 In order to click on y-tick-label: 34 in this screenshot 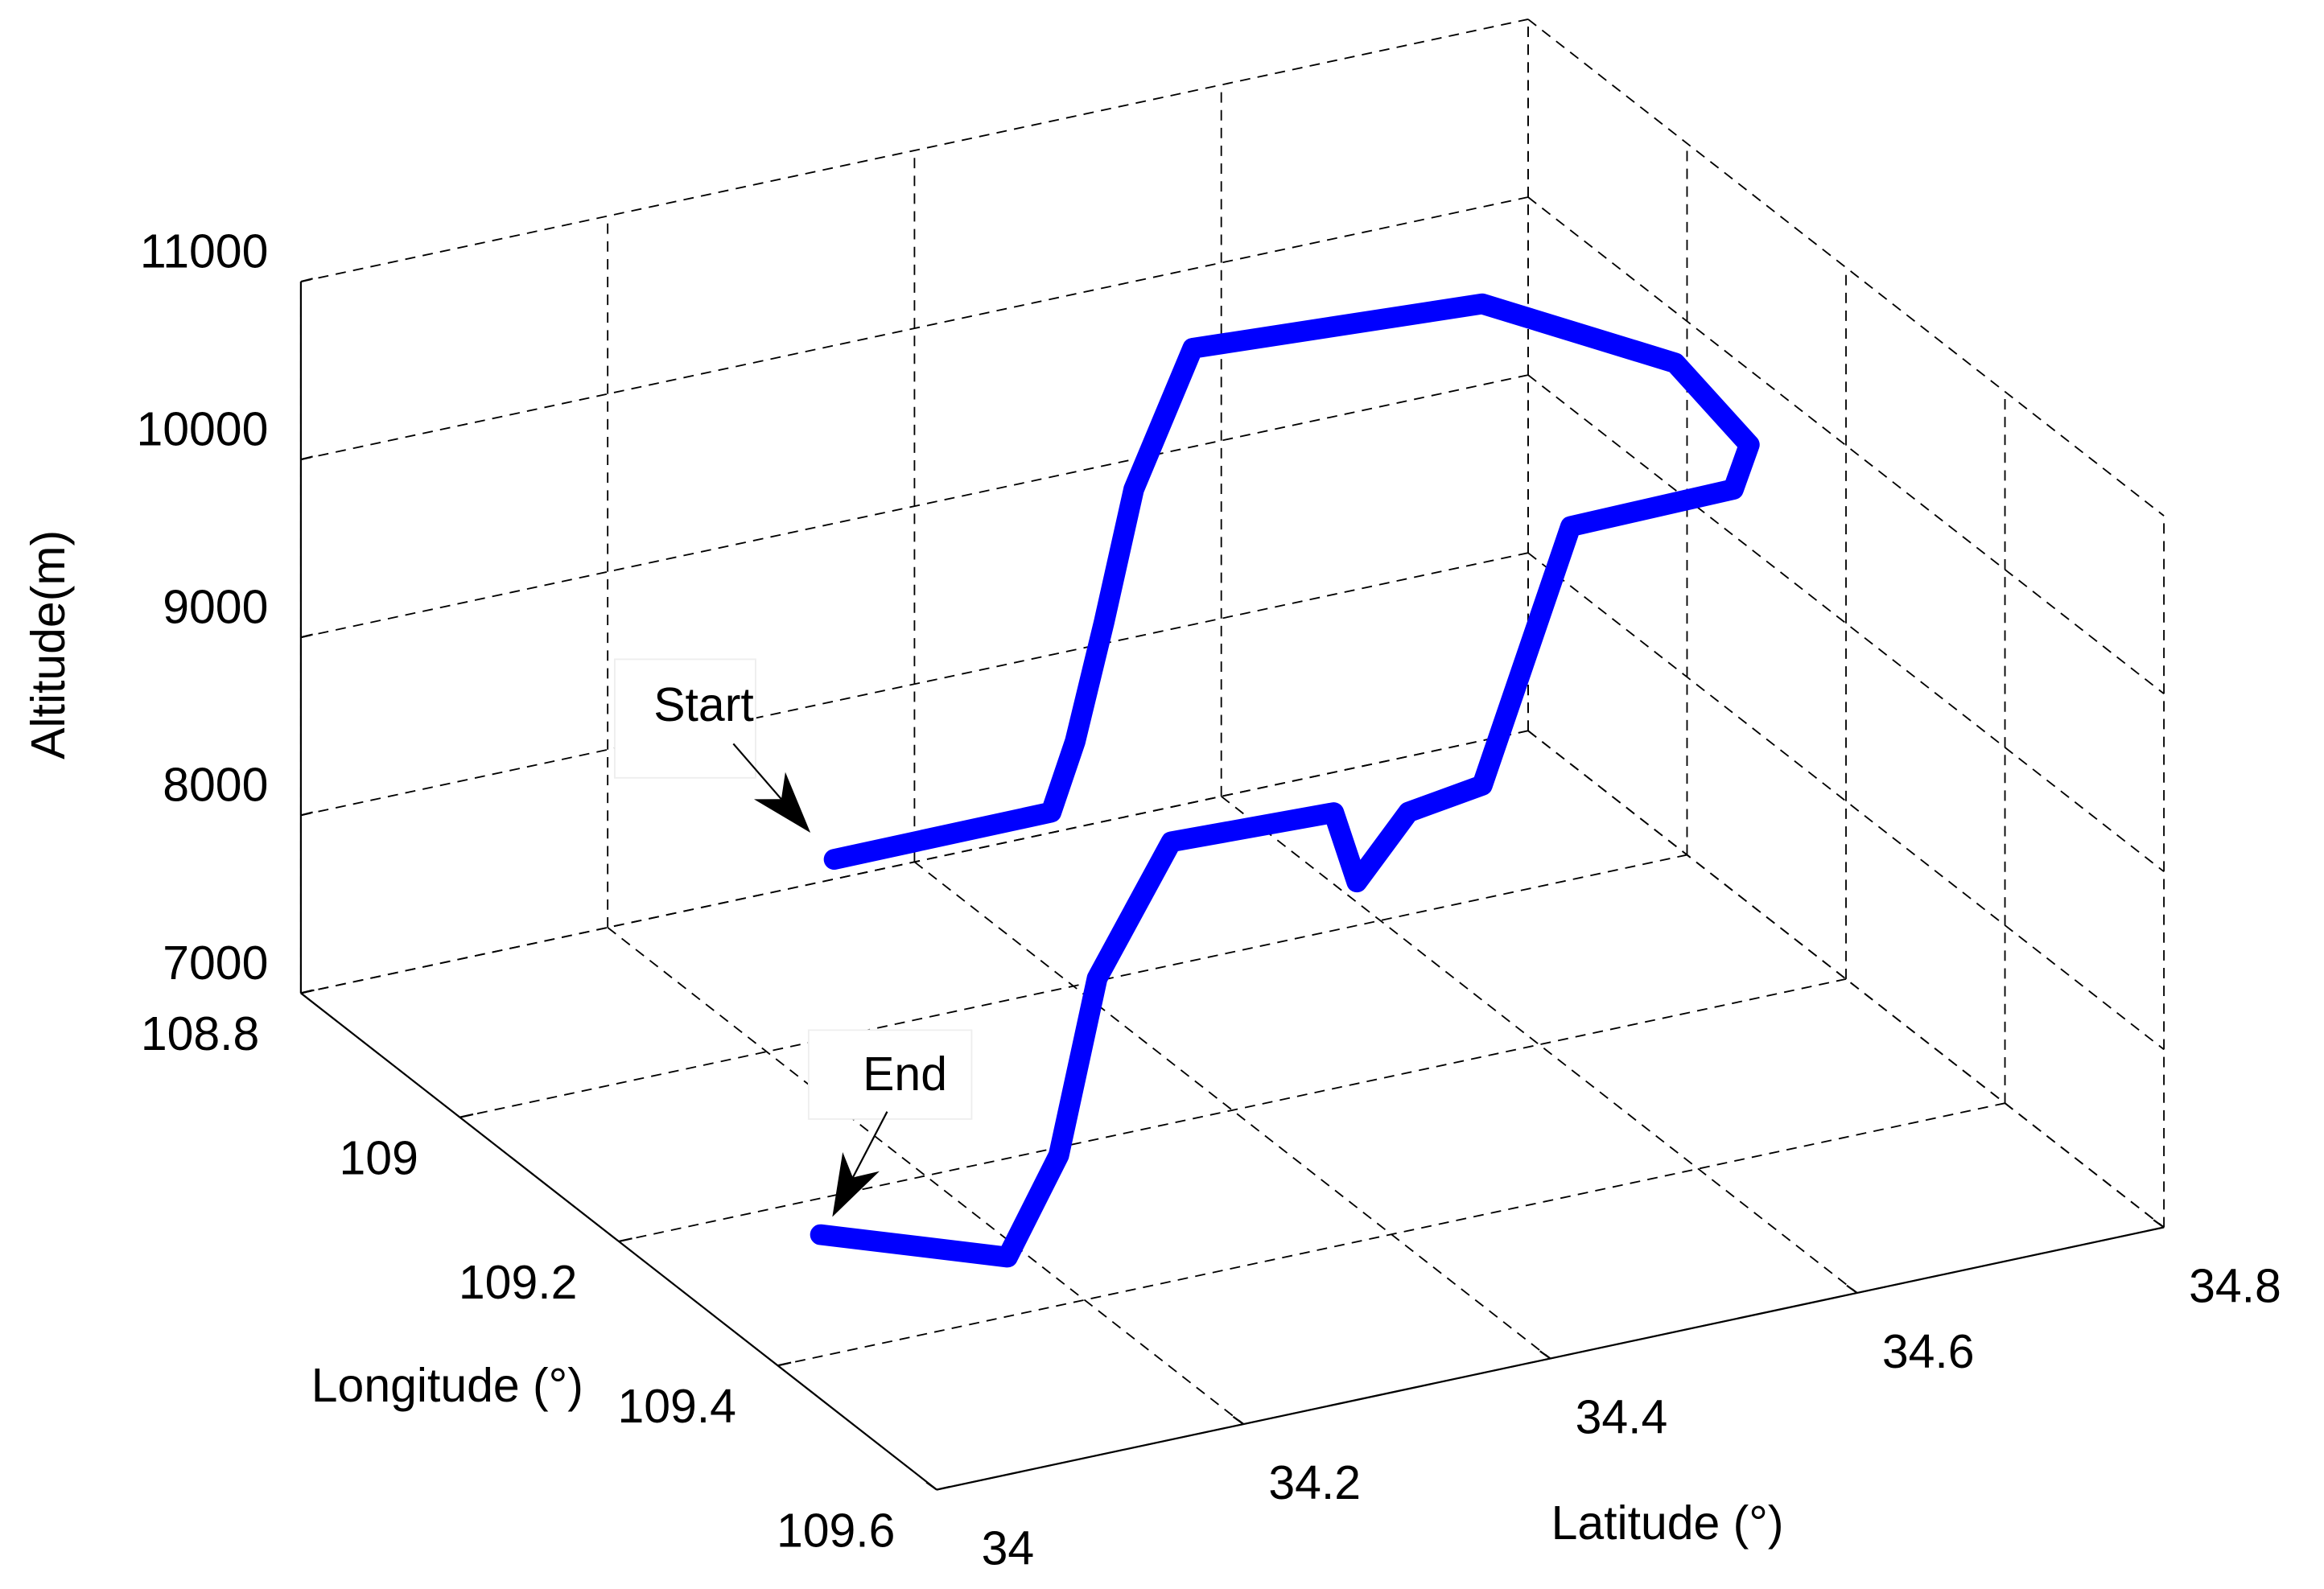, I will do `click(1008, 1548)`.